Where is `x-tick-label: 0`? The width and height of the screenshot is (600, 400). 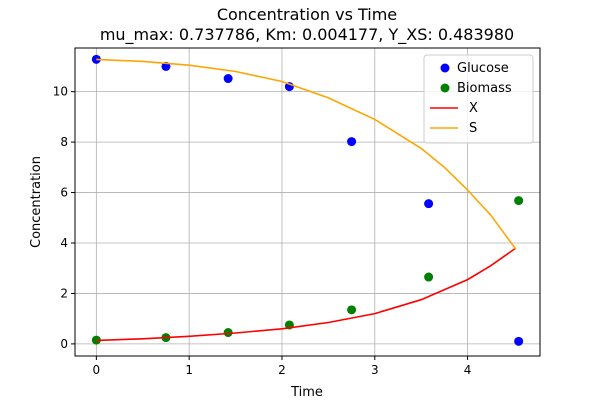 x-tick-label: 0 is located at coordinates (97, 370).